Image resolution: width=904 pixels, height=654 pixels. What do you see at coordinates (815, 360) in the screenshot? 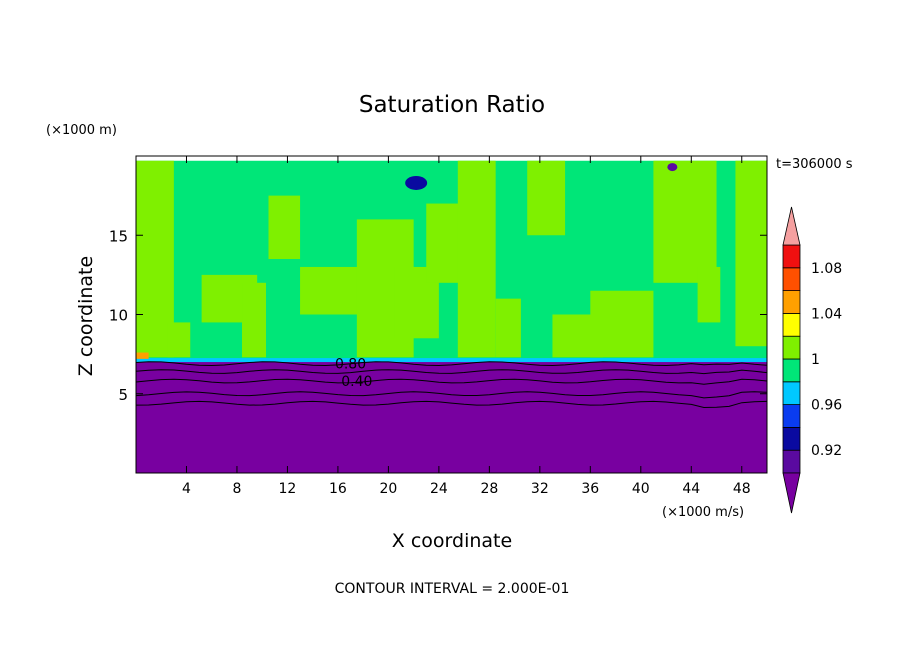
I see `colorbar-tick-label: 1` at bounding box center [815, 360].